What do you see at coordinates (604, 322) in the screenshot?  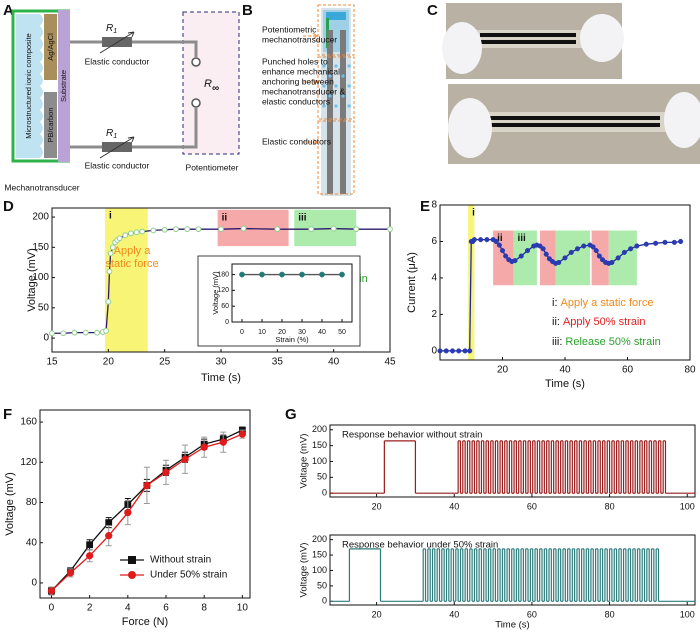 I see `annotation-text: Apply 50% strain` at bounding box center [604, 322].